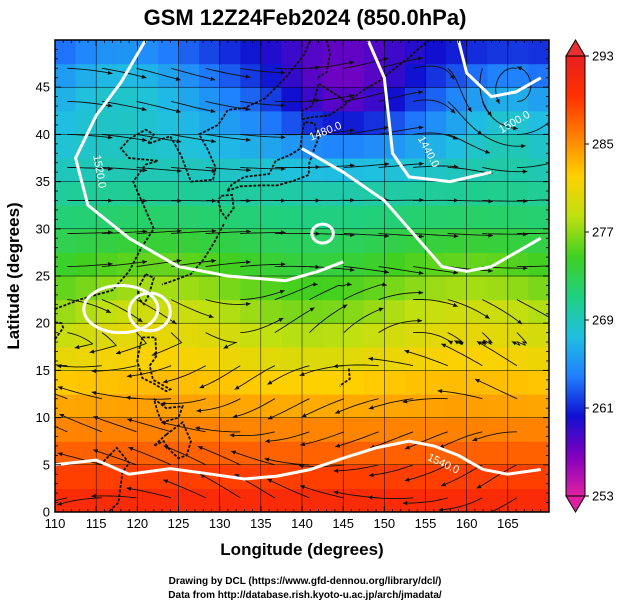 The height and width of the screenshot is (605, 619). I want to click on coast-micronesia, so click(345, 377).